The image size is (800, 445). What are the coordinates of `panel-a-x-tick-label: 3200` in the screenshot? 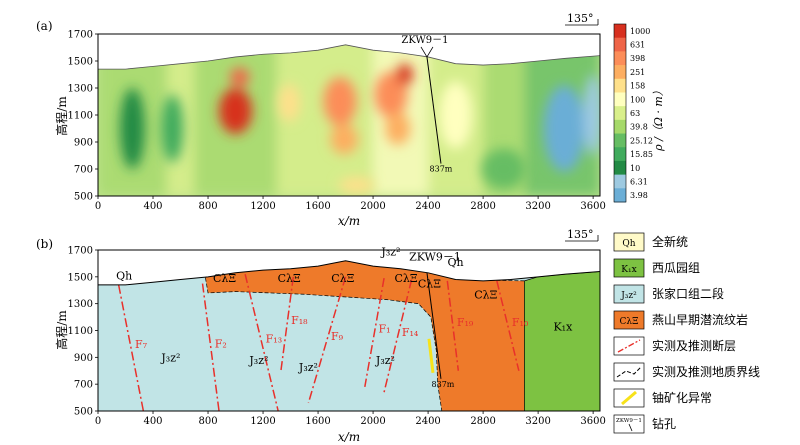 It's located at (537, 206).